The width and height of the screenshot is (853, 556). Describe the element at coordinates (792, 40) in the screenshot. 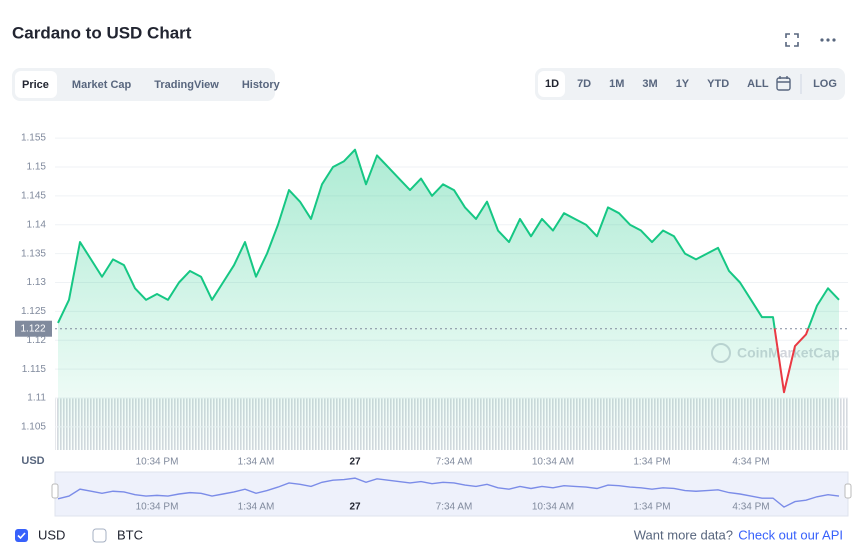

I see `fullscreen-icon` at that location.